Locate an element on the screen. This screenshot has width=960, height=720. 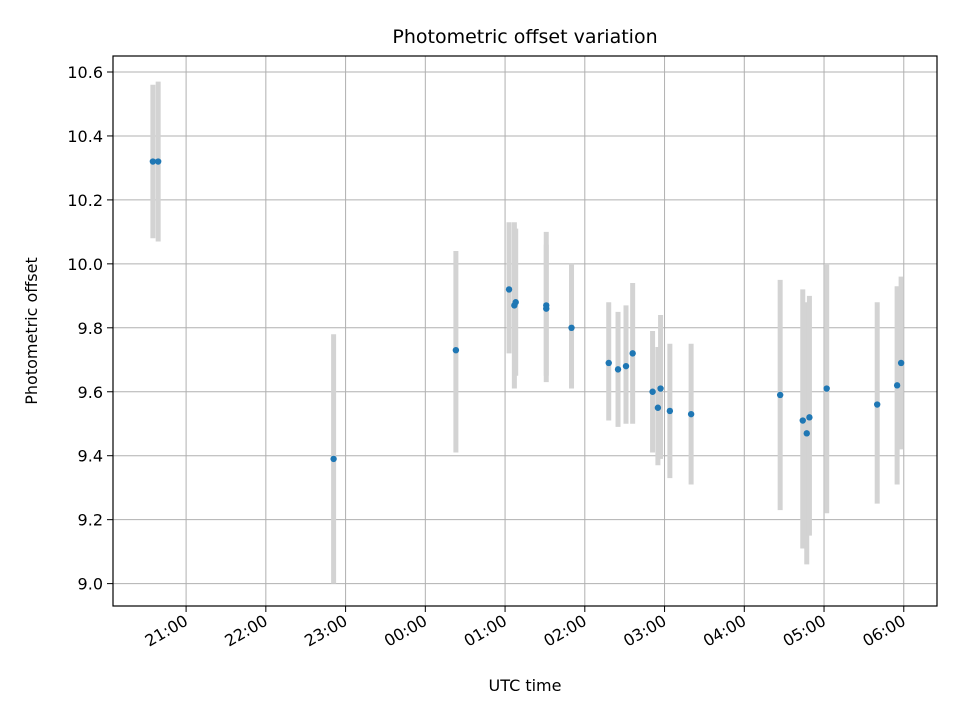
y-tick-label: 10.4 is located at coordinates (85, 136).